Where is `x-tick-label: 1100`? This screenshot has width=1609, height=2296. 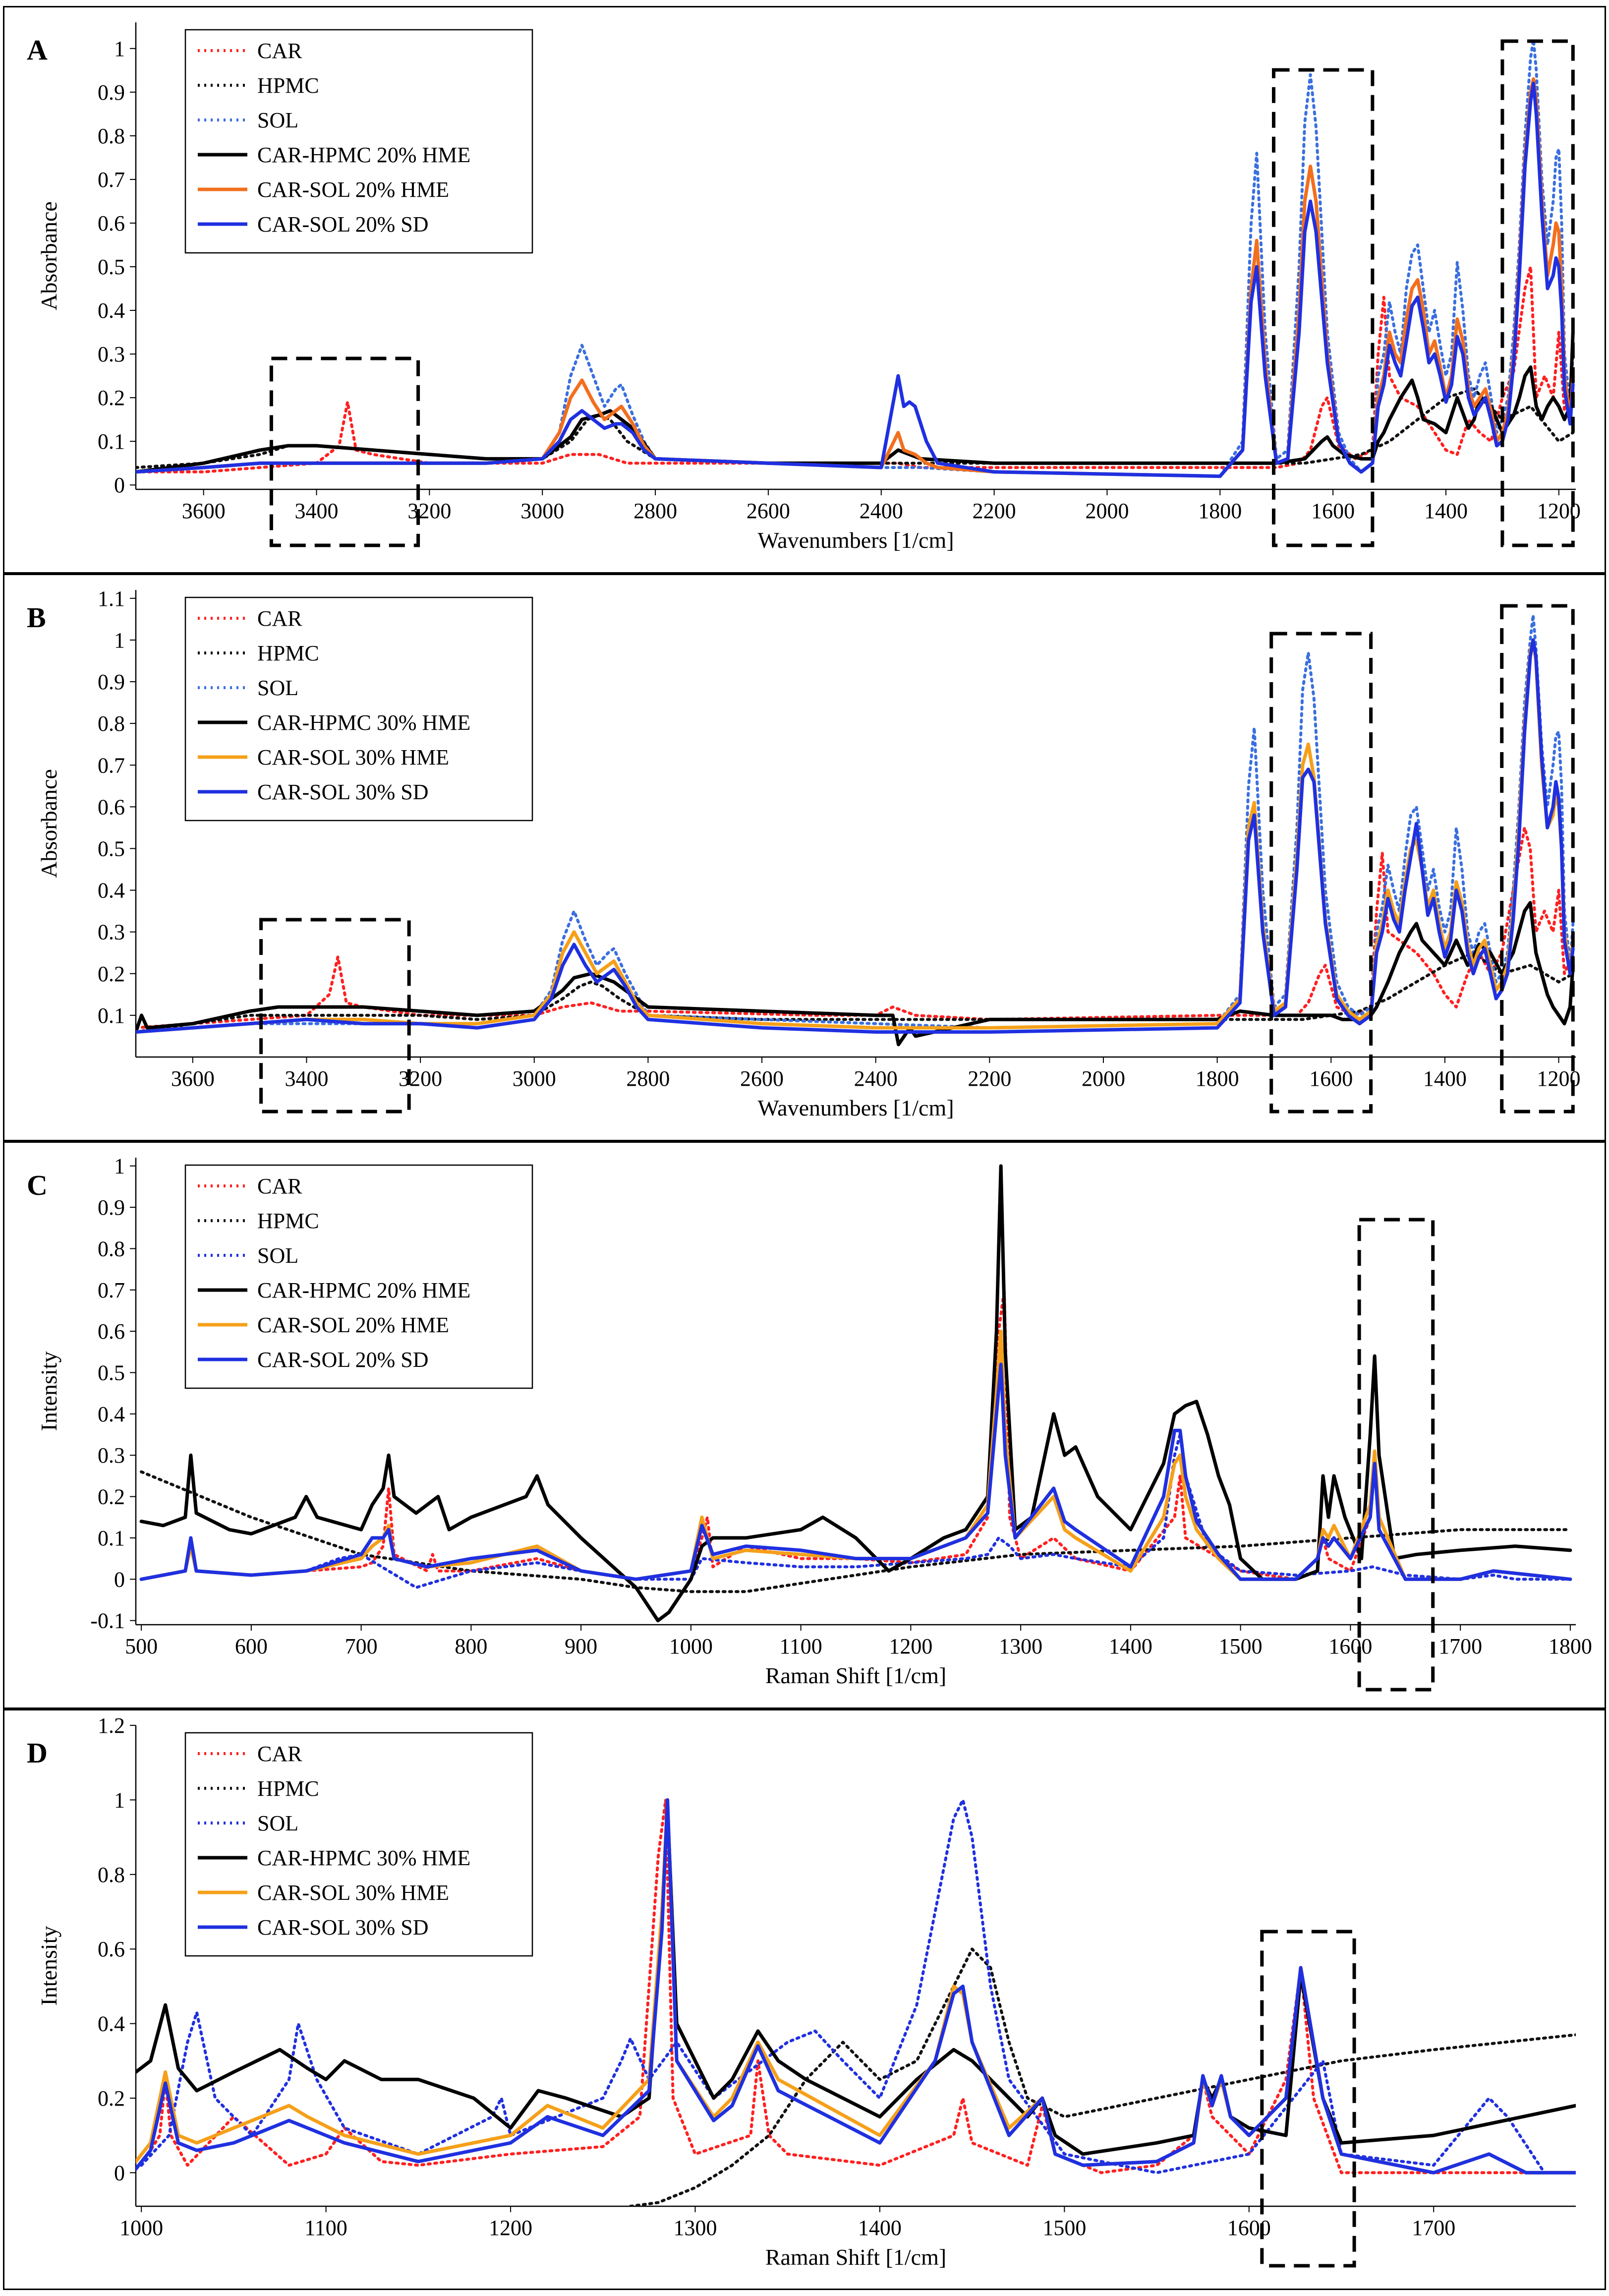
x-tick-label: 1100 is located at coordinates (325, 2228).